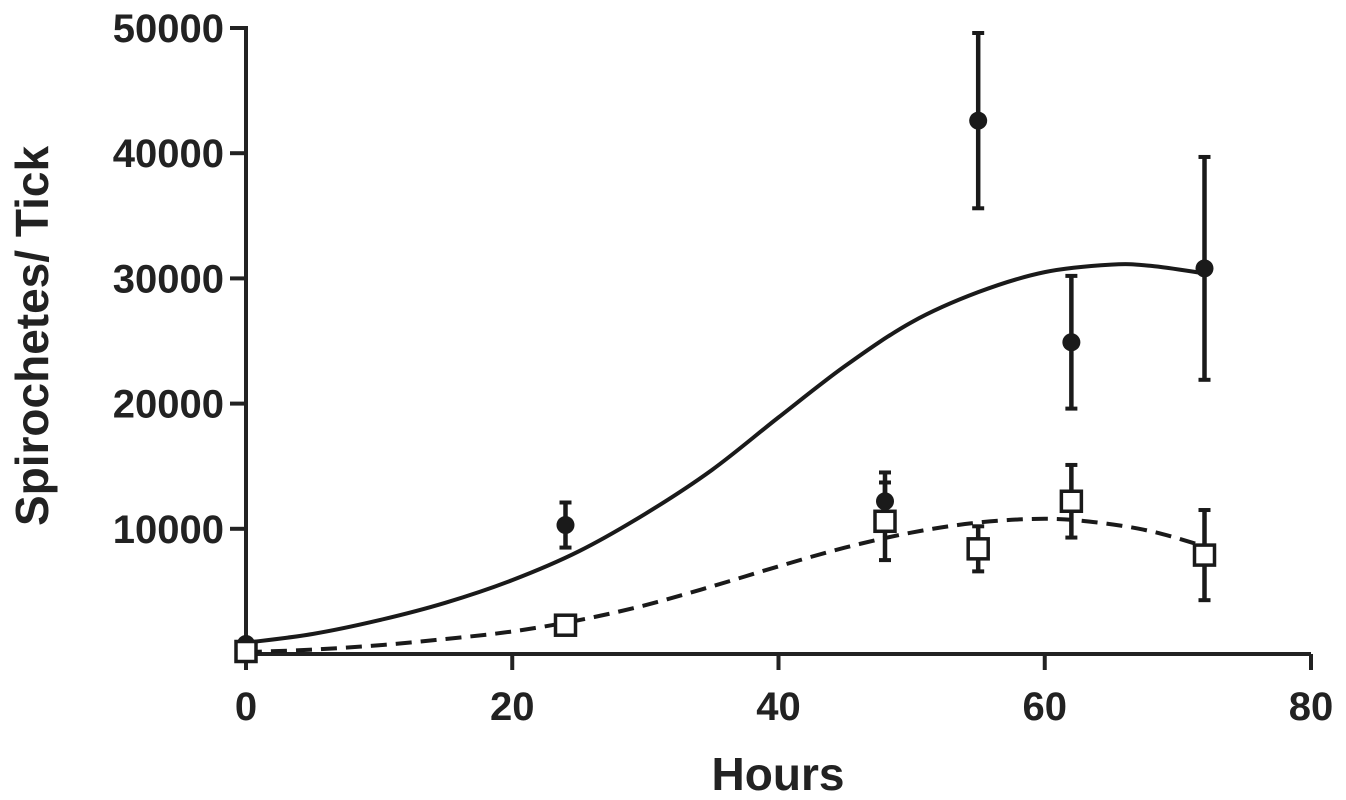 The height and width of the screenshot is (800, 1346). Describe the element at coordinates (1045, 707) in the screenshot. I see `x-tick-label: 60` at that location.